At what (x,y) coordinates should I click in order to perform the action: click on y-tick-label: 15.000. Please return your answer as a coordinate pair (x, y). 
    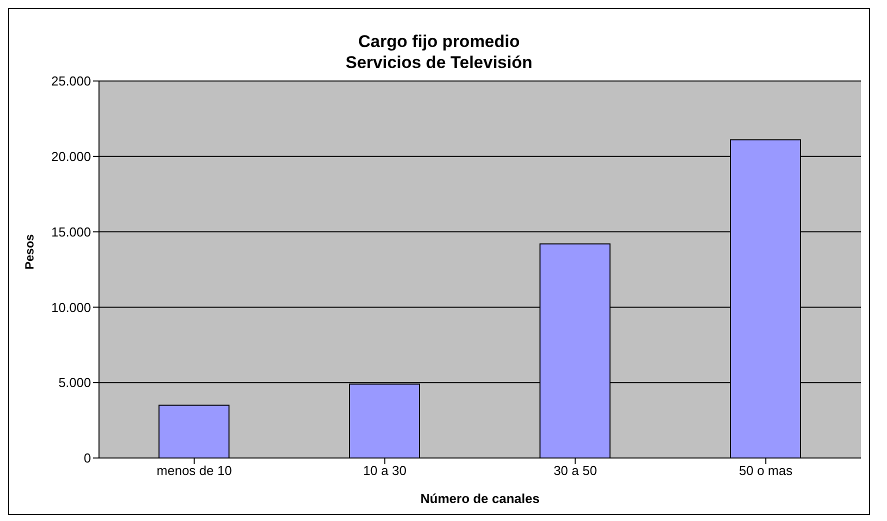
    Looking at the image, I should click on (71, 232).